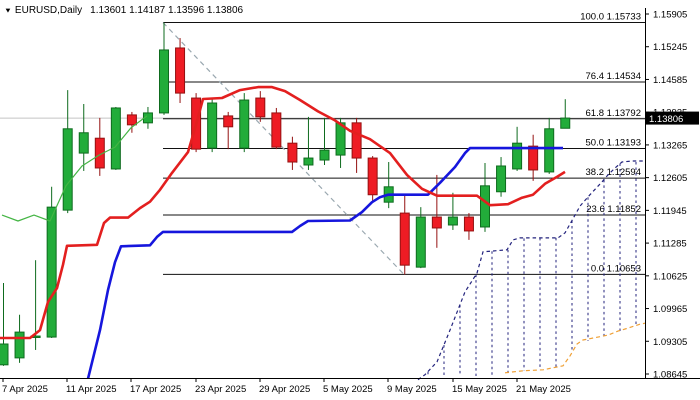 This screenshot has height=400, width=700. I want to click on current-price-badge: 1.13806, so click(672, 118).